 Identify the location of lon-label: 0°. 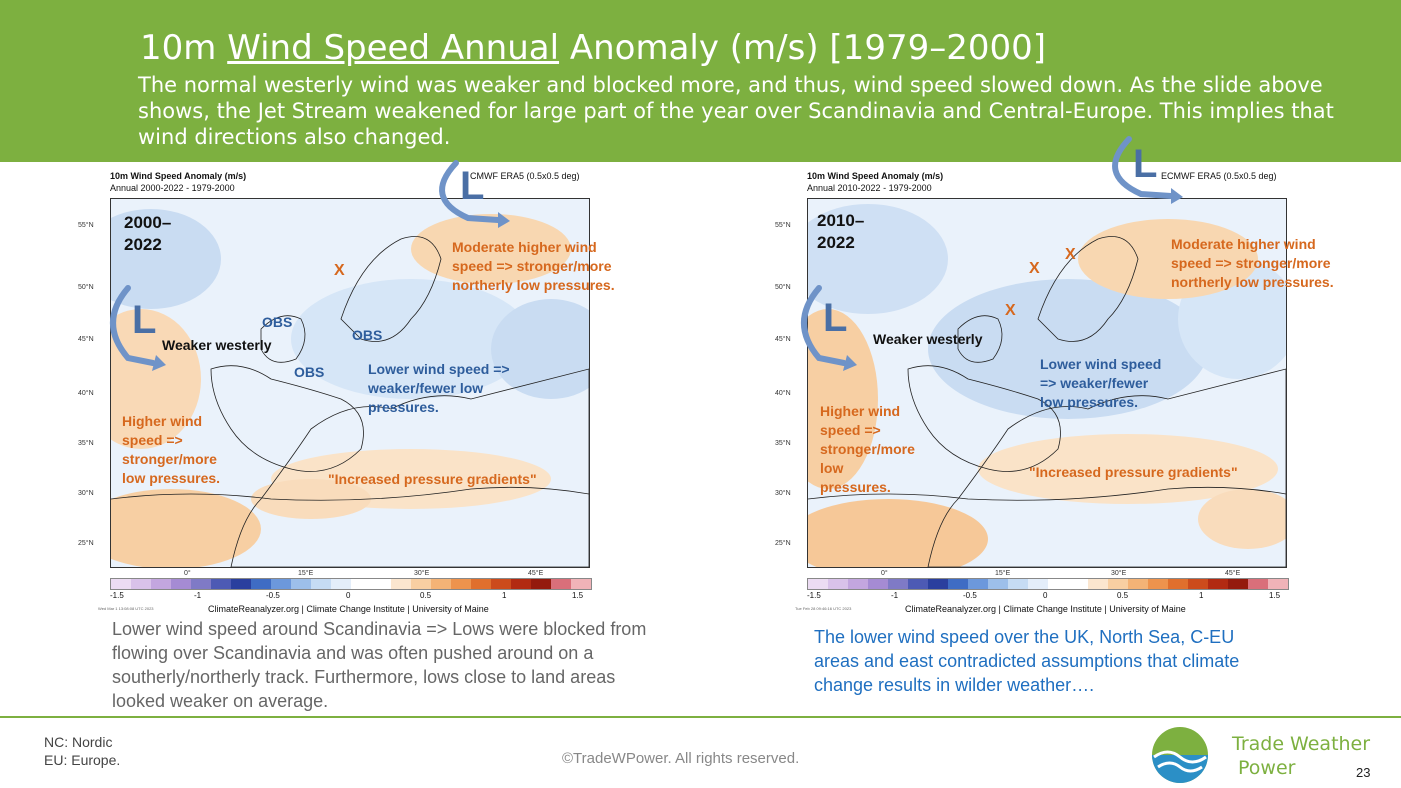
(884, 573).